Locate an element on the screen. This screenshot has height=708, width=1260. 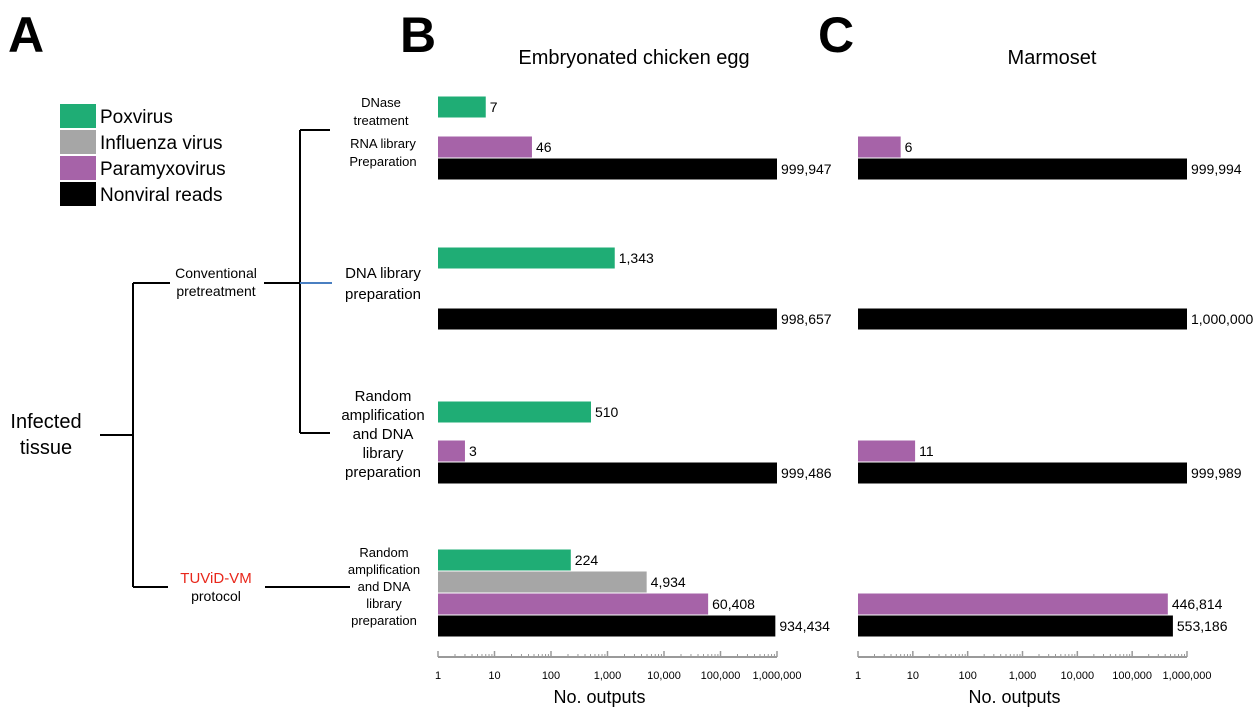
value-label-marmoset-g1-paramyxovirus: 6 is located at coordinates (909, 147).